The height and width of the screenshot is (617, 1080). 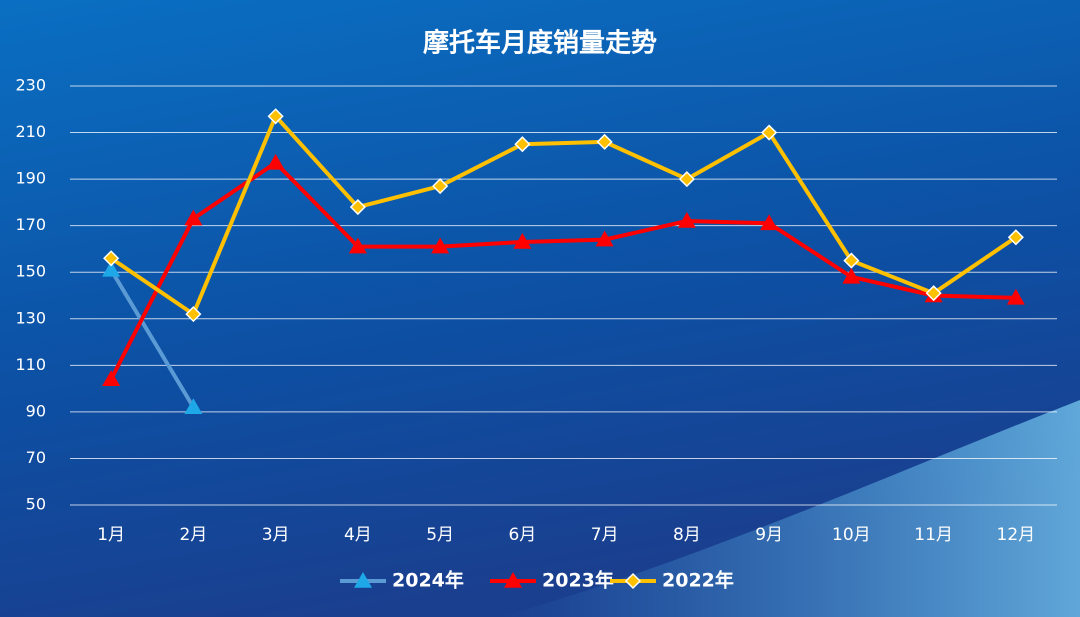 What do you see at coordinates (440, 535) in the screenshot?
I see `x-tick-label: 5月` at bounding box center [440, 535].